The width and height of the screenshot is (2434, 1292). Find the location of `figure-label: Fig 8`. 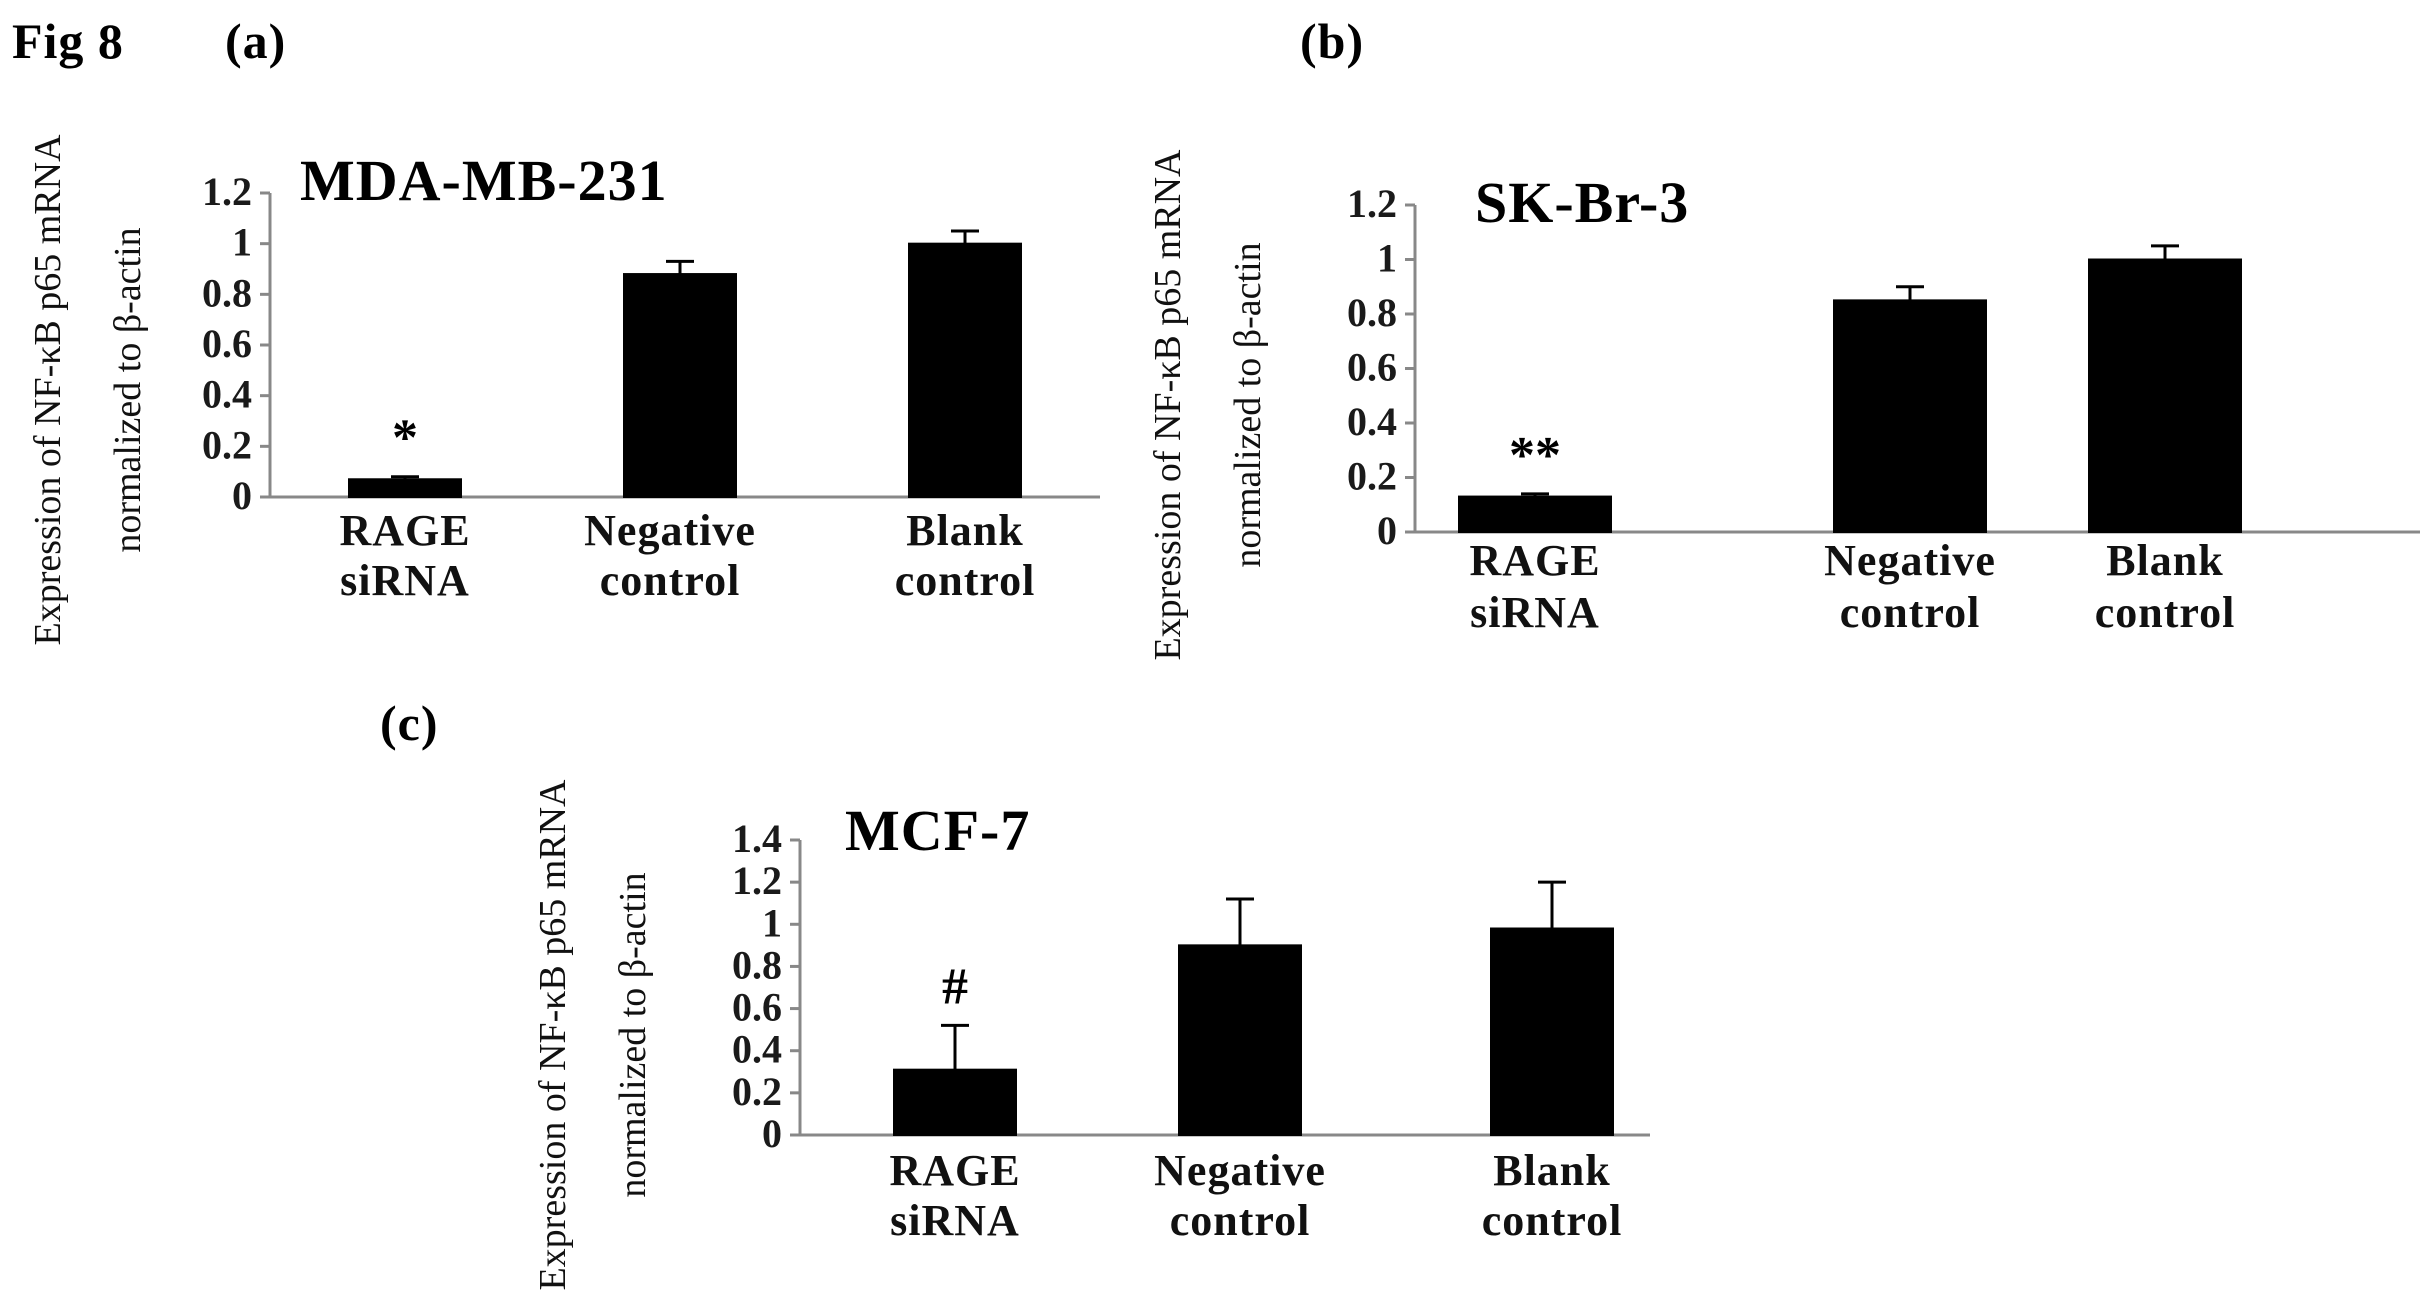

figure-label: Fig 8 is located at coordinates (68, 41).